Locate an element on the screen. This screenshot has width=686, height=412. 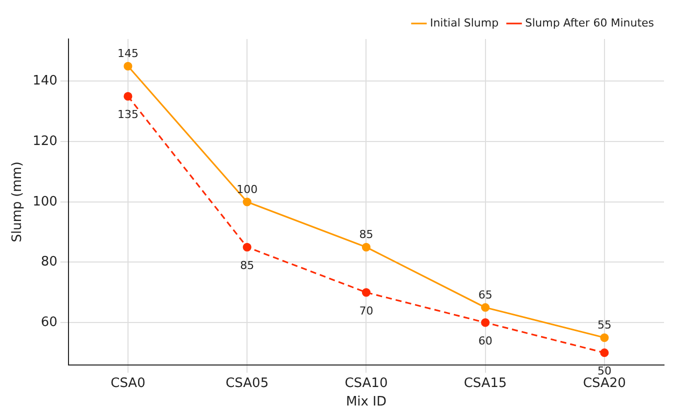
y-tick-label: 80 is located at coordinates (49, 262).